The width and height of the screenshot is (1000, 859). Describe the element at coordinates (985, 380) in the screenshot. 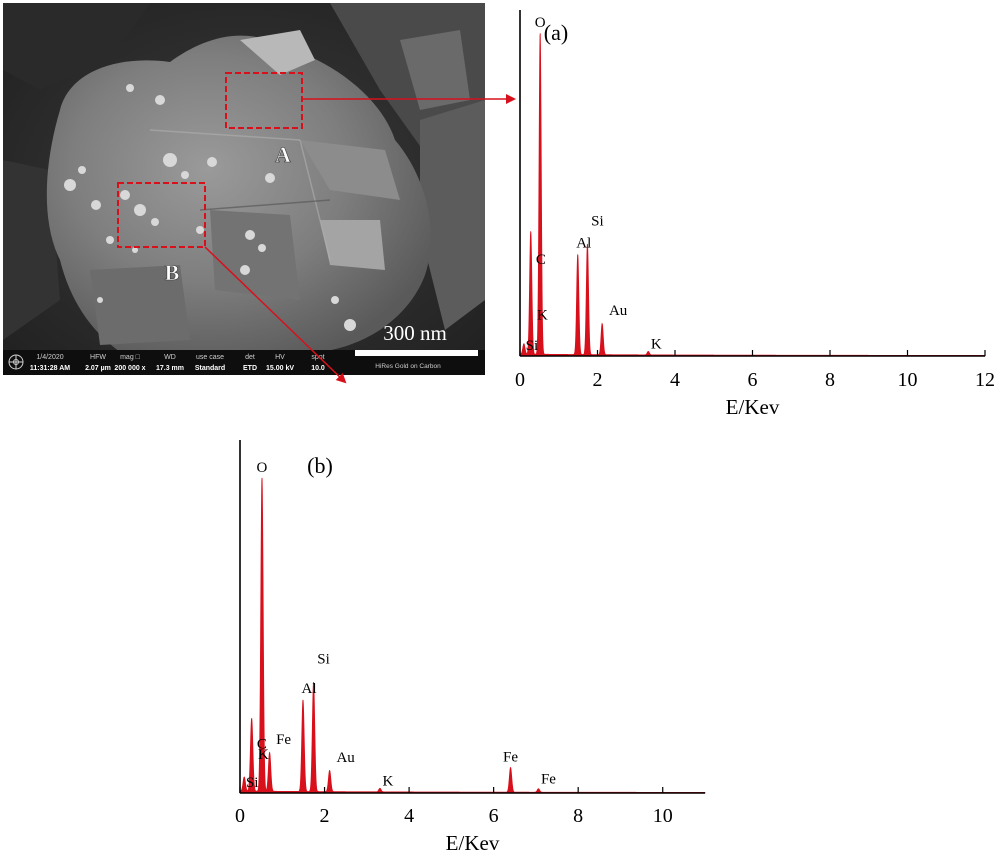

I see `x-tick-label: 12` at that location.